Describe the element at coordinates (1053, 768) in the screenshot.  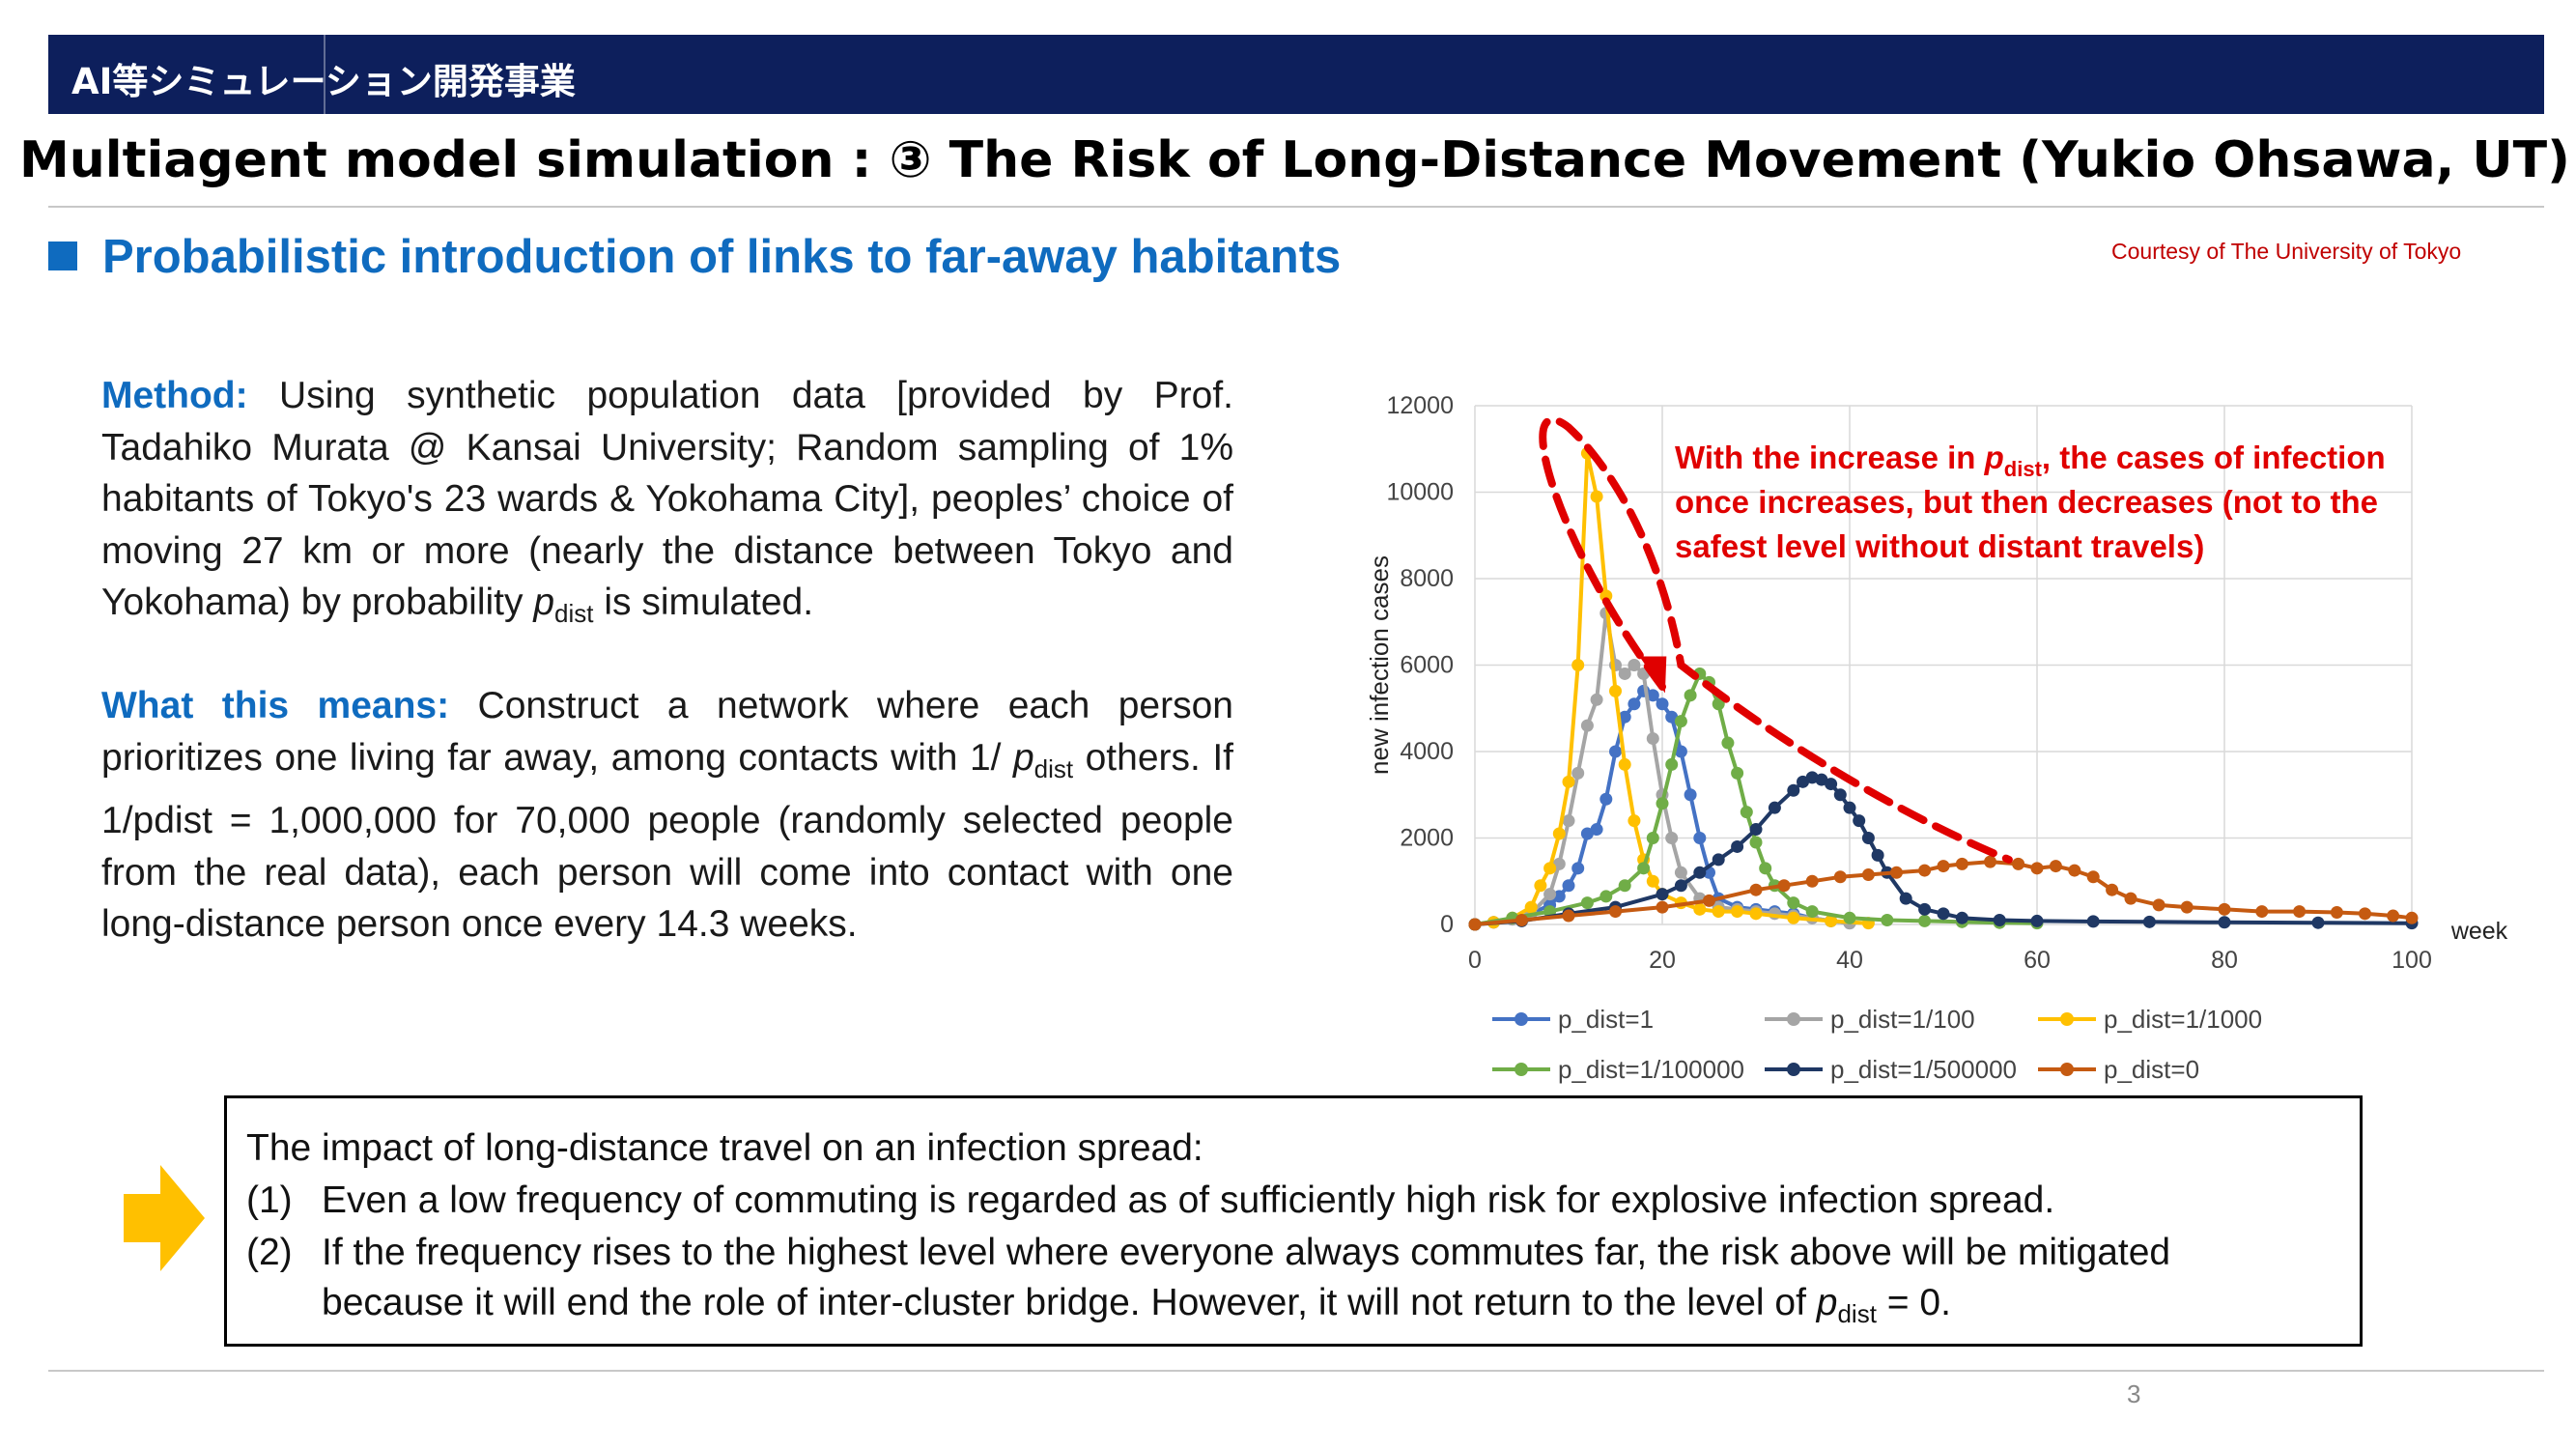
I see `meaning-var-sub: dist` at that location.